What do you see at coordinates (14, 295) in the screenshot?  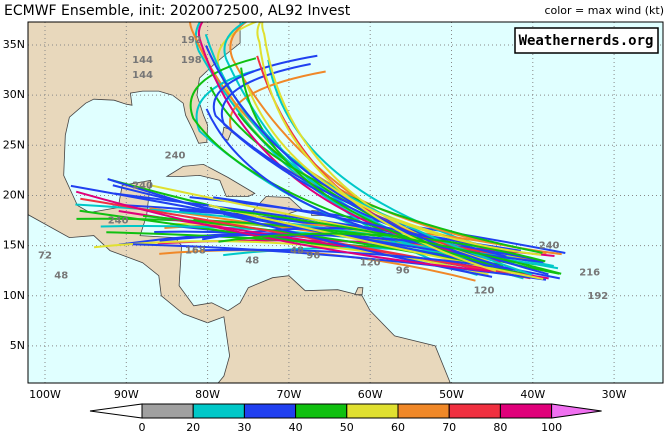 I see `lat-label: 10N` at bounding box center [14, 295].